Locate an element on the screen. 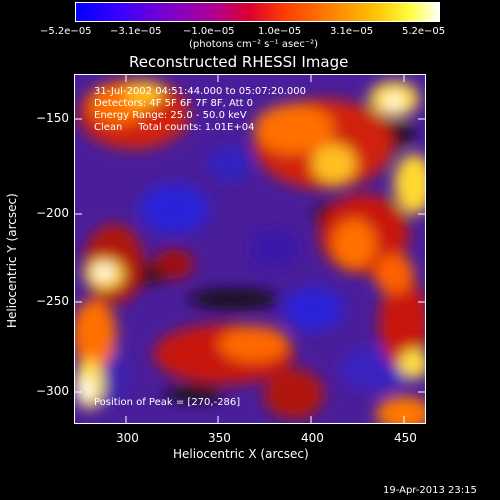 The width and height of the screenshot is (500, 500). x-tick-label: 450 is located at coordinates (405, 438).